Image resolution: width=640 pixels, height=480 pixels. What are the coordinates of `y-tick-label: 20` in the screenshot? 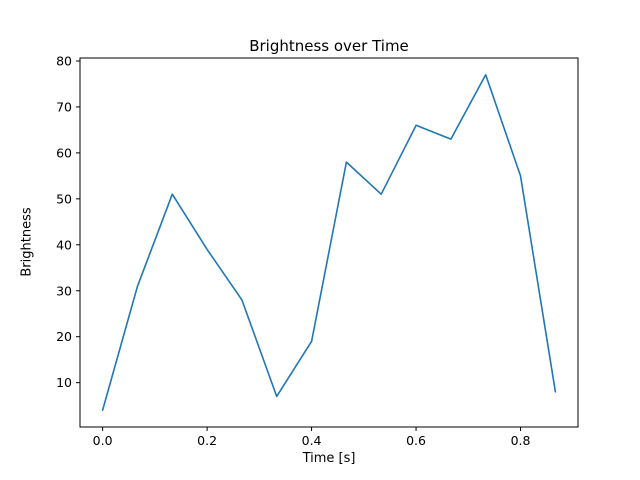 It's located at (64, 336).